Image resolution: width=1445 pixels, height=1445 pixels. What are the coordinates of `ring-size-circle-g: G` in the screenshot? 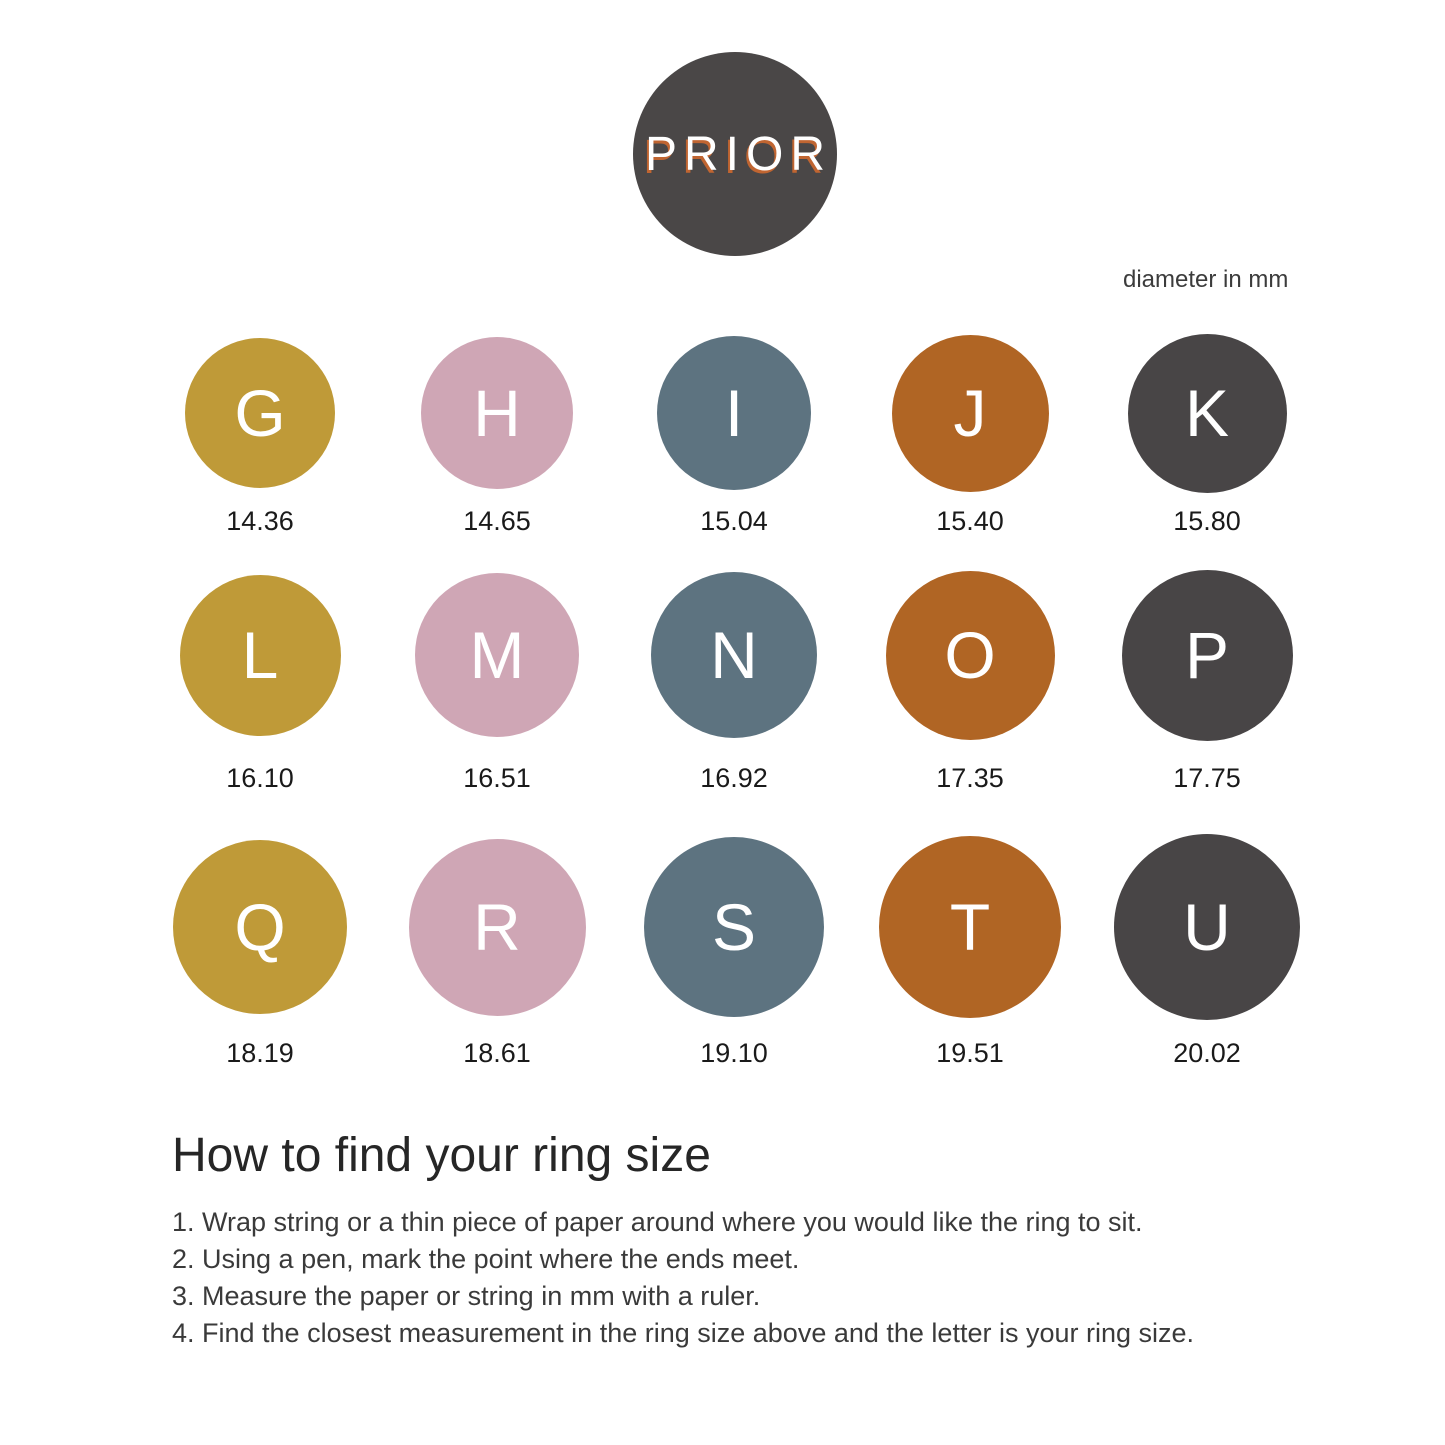 It's located at (260, 413).